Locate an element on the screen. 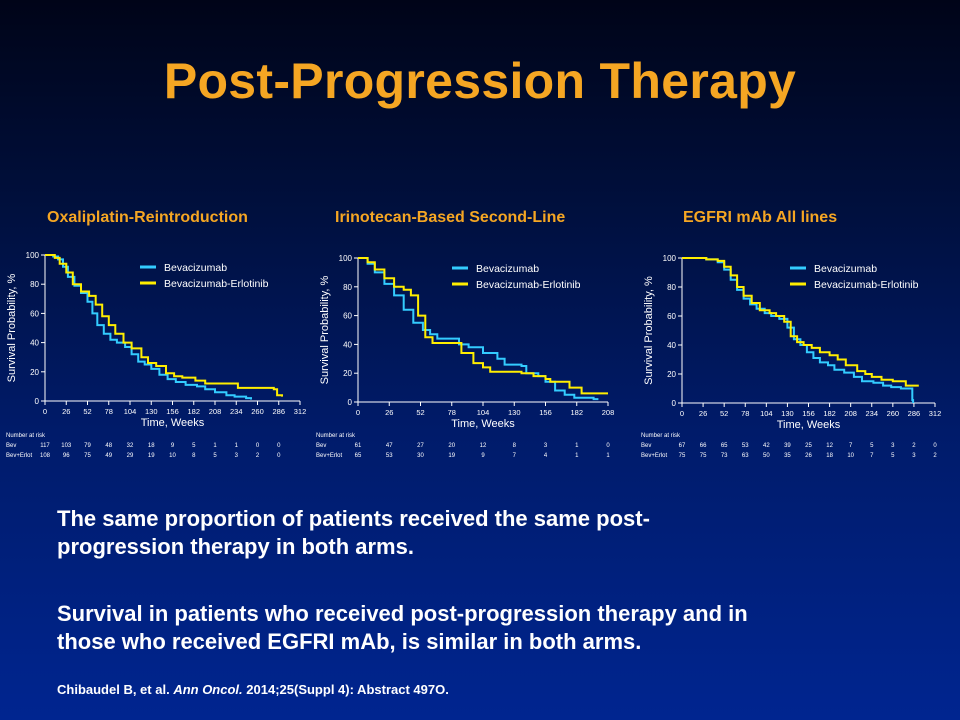 The height and width of the screenshot is (720, 960). x-tick-label: 182 is located at coordinates (193, 411).